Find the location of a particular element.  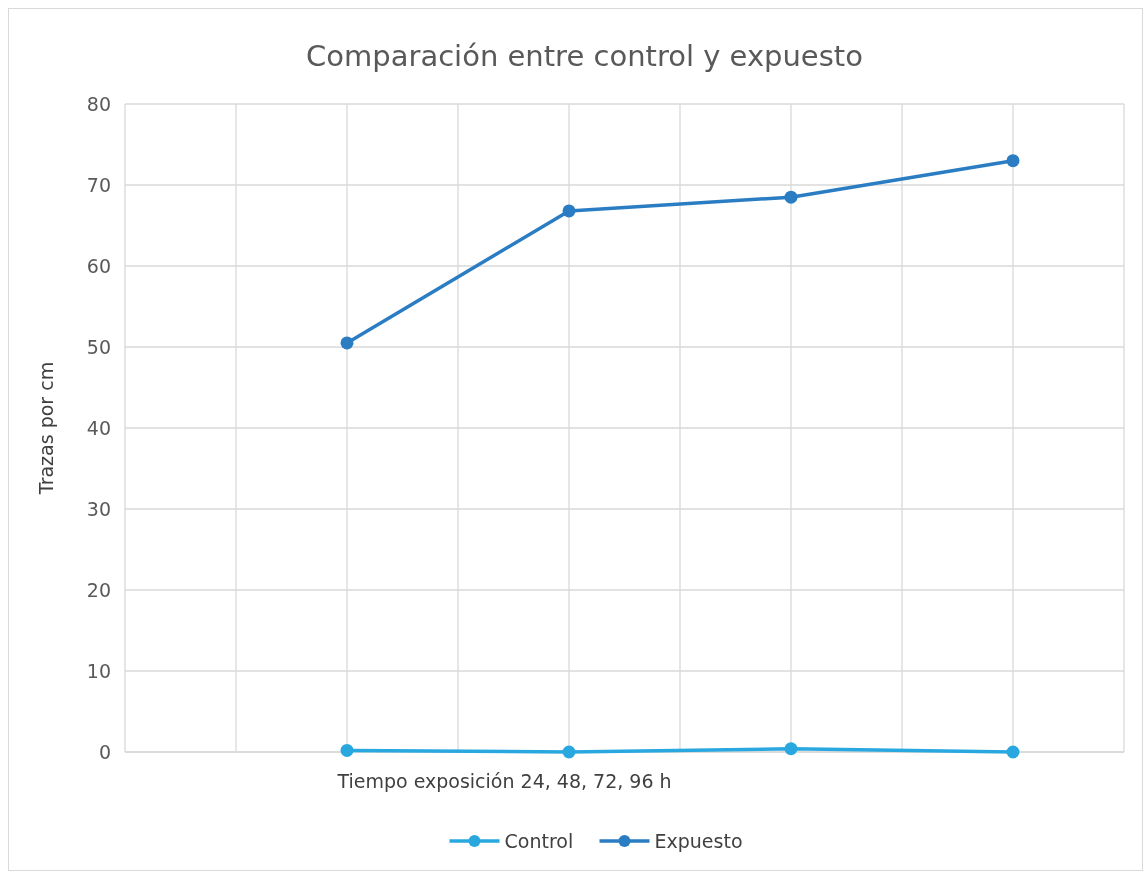

legend-label: Control is located at coordinates (539, 841).